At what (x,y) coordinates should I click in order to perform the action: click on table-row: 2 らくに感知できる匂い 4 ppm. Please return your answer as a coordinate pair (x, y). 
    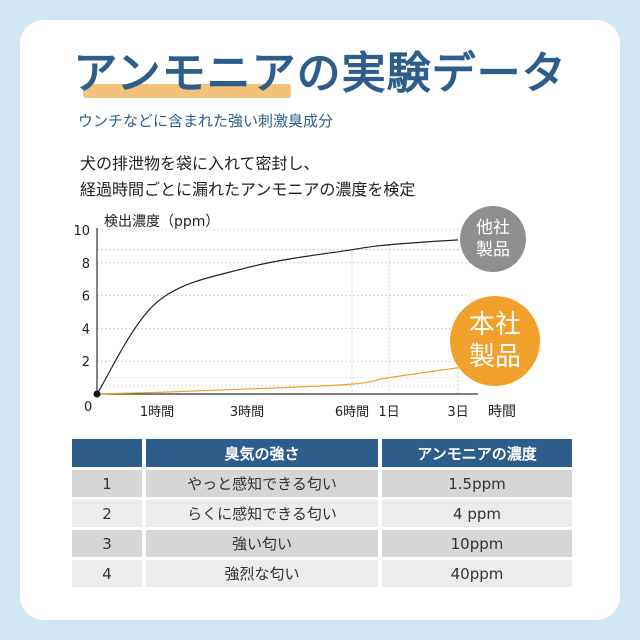
    Looking at the image, I should click on (322, 513).